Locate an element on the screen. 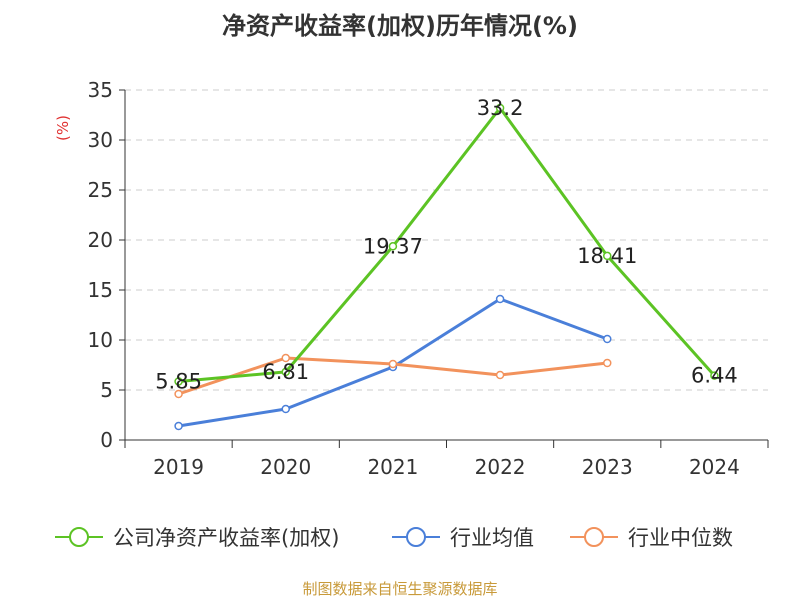 The height and width of the screenshot is (600, 800). y-tick-label: 0 is located at coordinates (106, 440).